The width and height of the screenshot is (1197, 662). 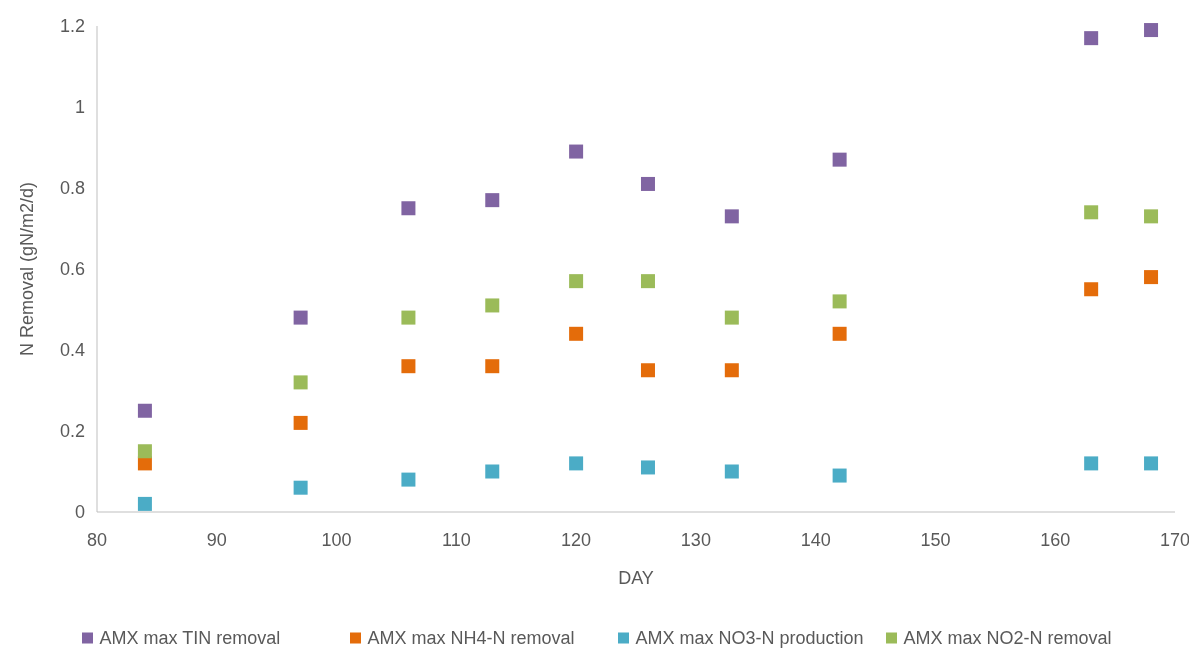 What do you see at coordinates (72, 26) in the screenshot?
I see `y-tick-label: 1.2` at bounding box center [72, 26].